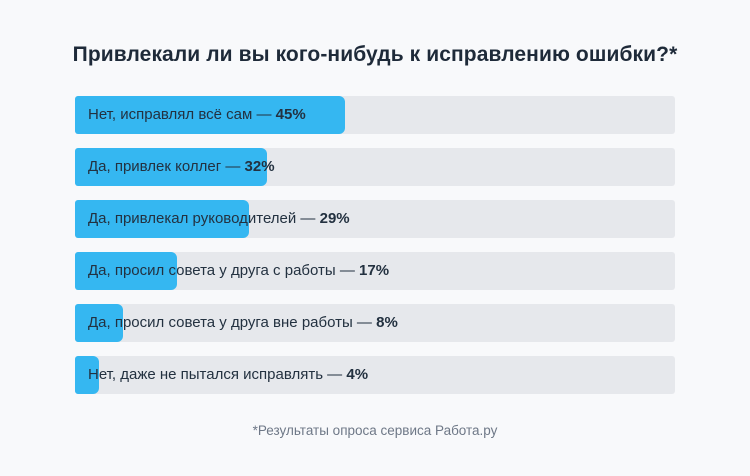  Describe the element at coordinates (155, 166) in the screenshot. I see `bar-category-text: Да, привлек коллег` at that location.